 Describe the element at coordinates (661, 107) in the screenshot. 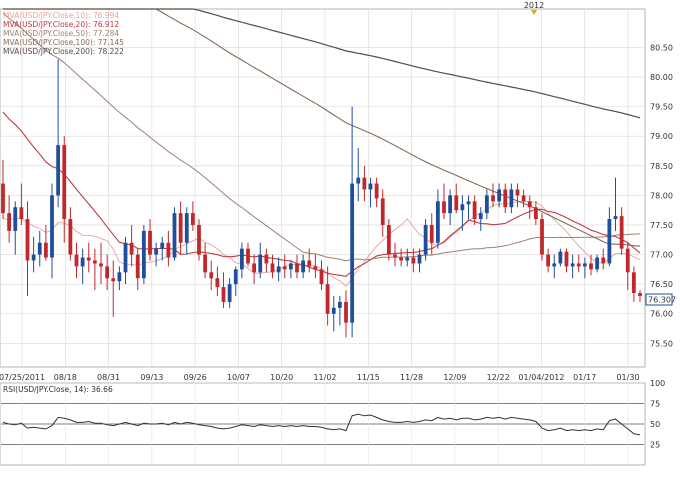

I see `price-tick-label: 79.50` at that location.